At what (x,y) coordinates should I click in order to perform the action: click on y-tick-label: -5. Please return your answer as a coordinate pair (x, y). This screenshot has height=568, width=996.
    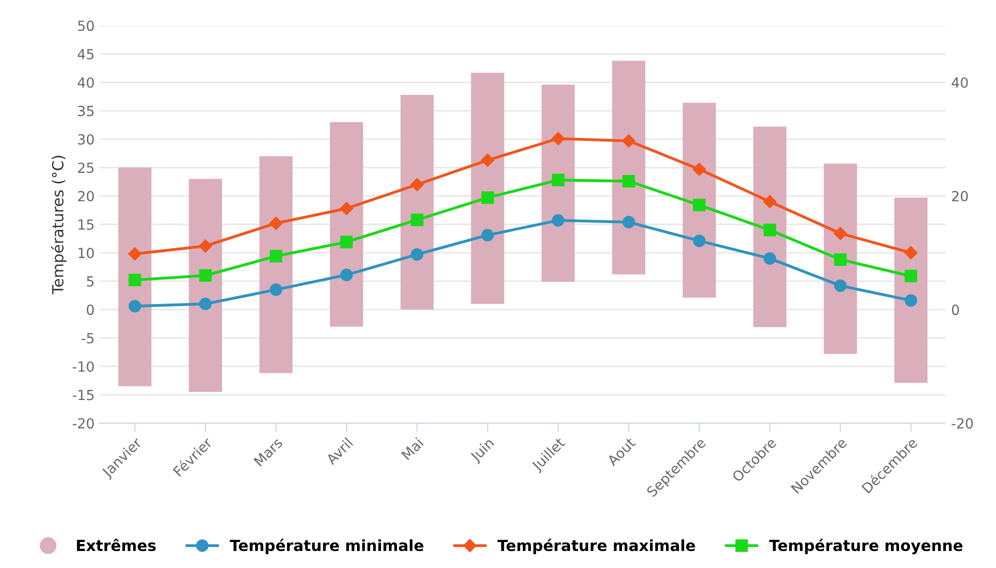
    Looking at the image, I should click on (88, 338).